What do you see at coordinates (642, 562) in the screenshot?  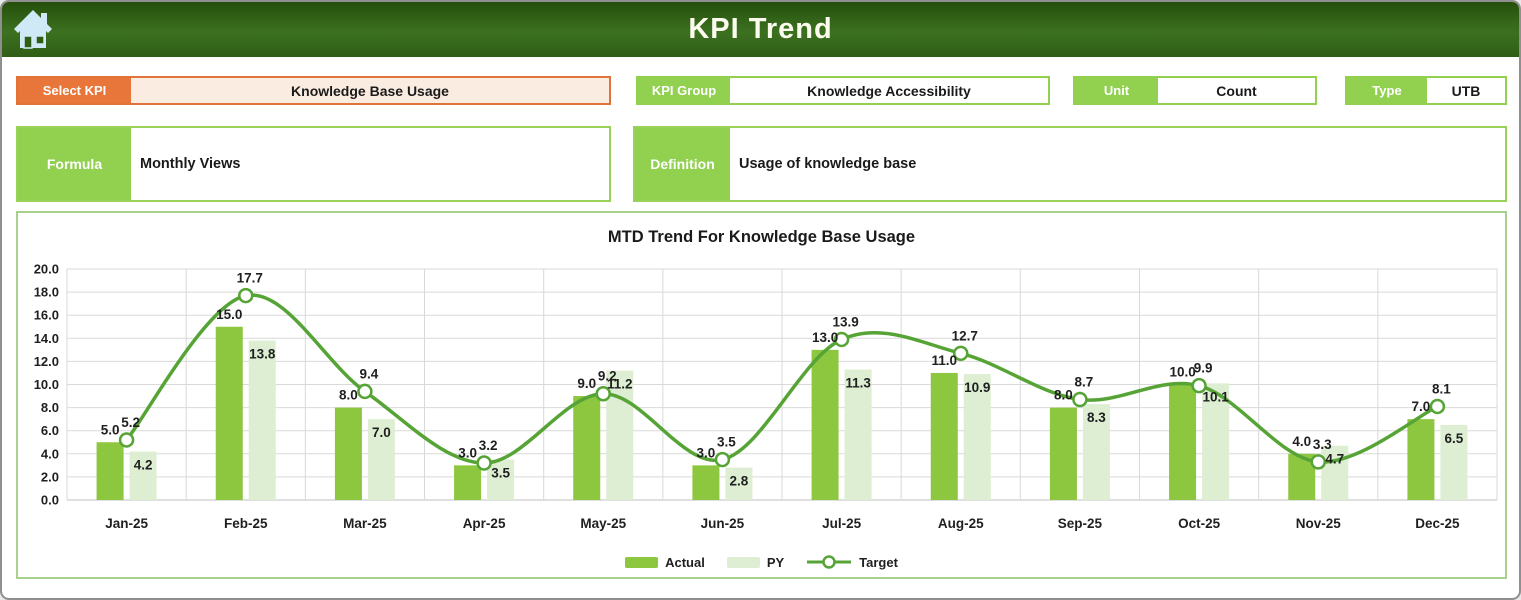 I see `actual-series-swatch` at bounding box center [642, 562].